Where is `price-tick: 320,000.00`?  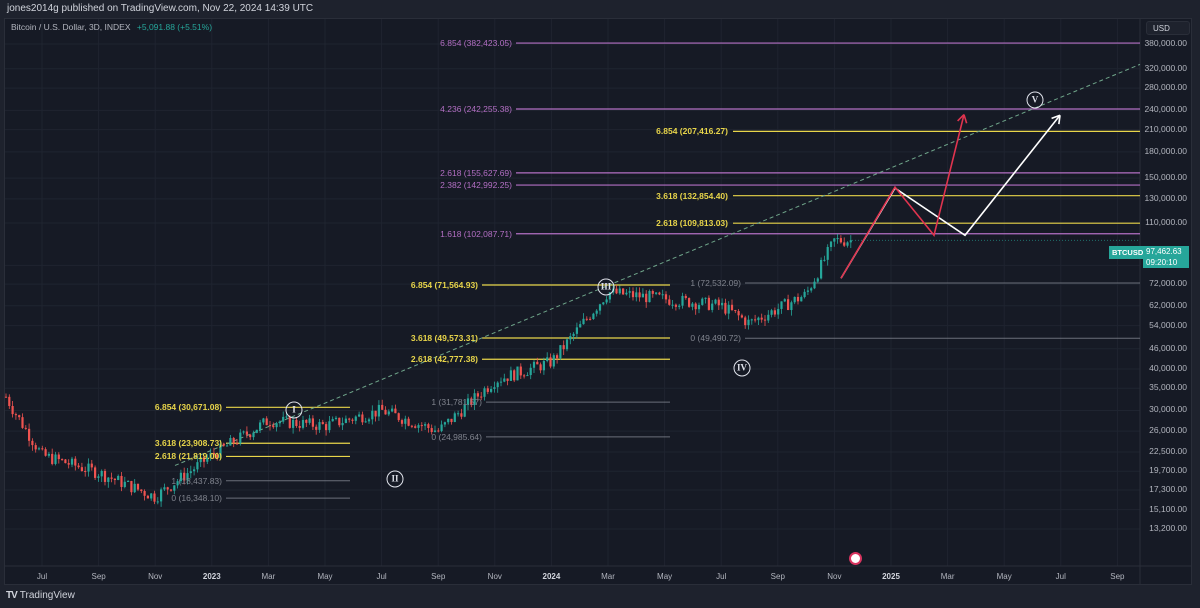
price-tick: 320,000.00 is located at coordinates (1165, 67).